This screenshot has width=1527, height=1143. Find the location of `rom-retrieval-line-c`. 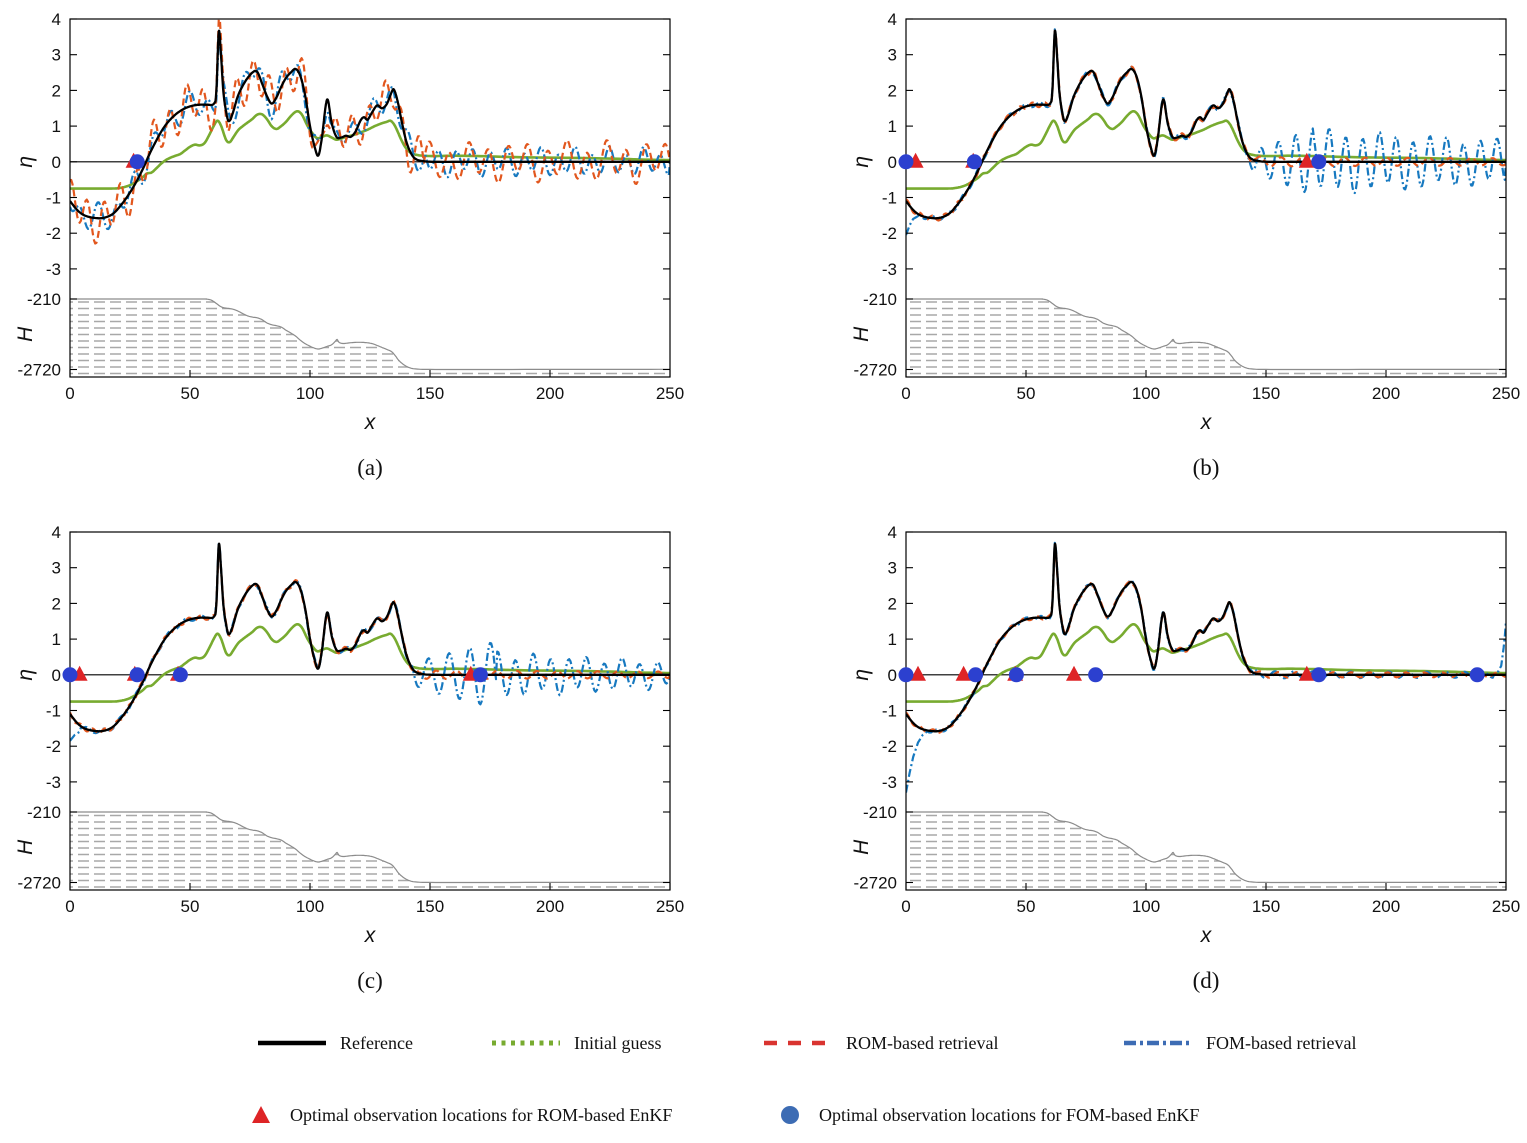

rom-retrieval-line-c is located at coordinates (370, 640).